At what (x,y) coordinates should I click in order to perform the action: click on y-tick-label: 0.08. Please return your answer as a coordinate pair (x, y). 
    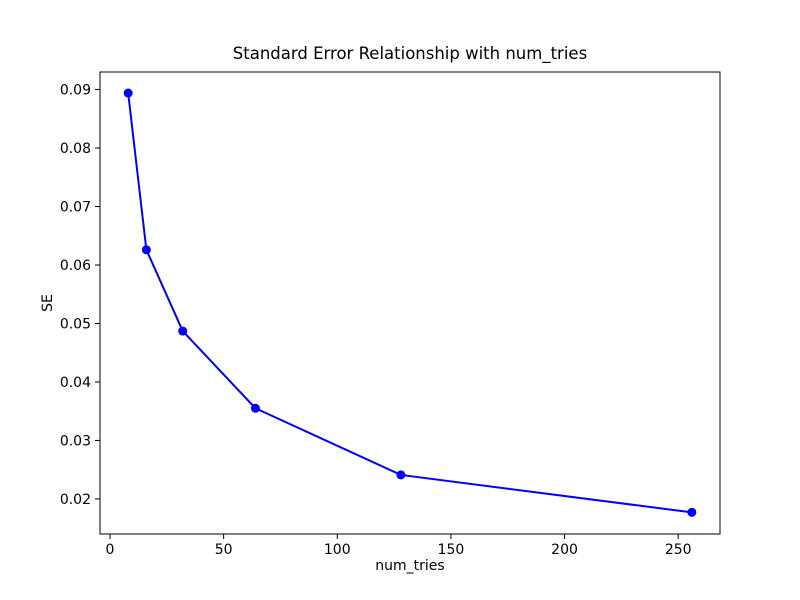
    Looking at the image, I should click on (75, 149).